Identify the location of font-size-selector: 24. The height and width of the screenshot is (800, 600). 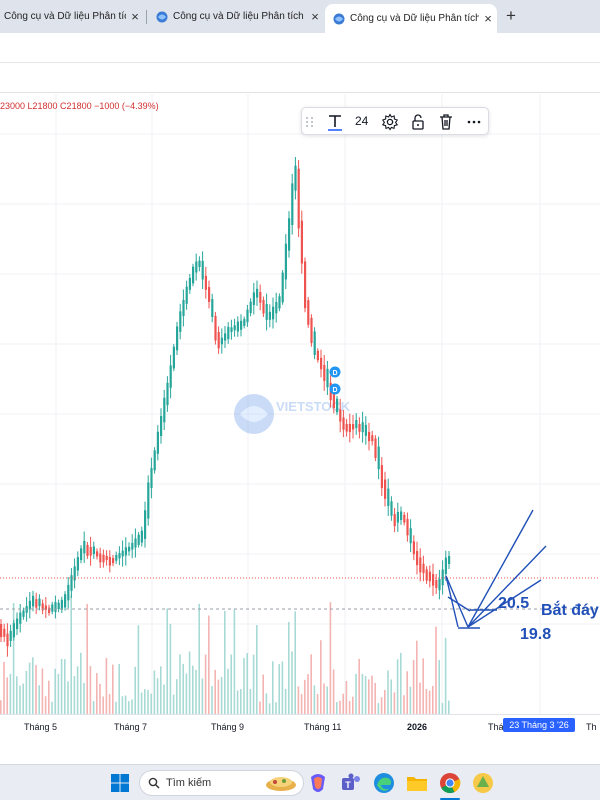
(362, 121).